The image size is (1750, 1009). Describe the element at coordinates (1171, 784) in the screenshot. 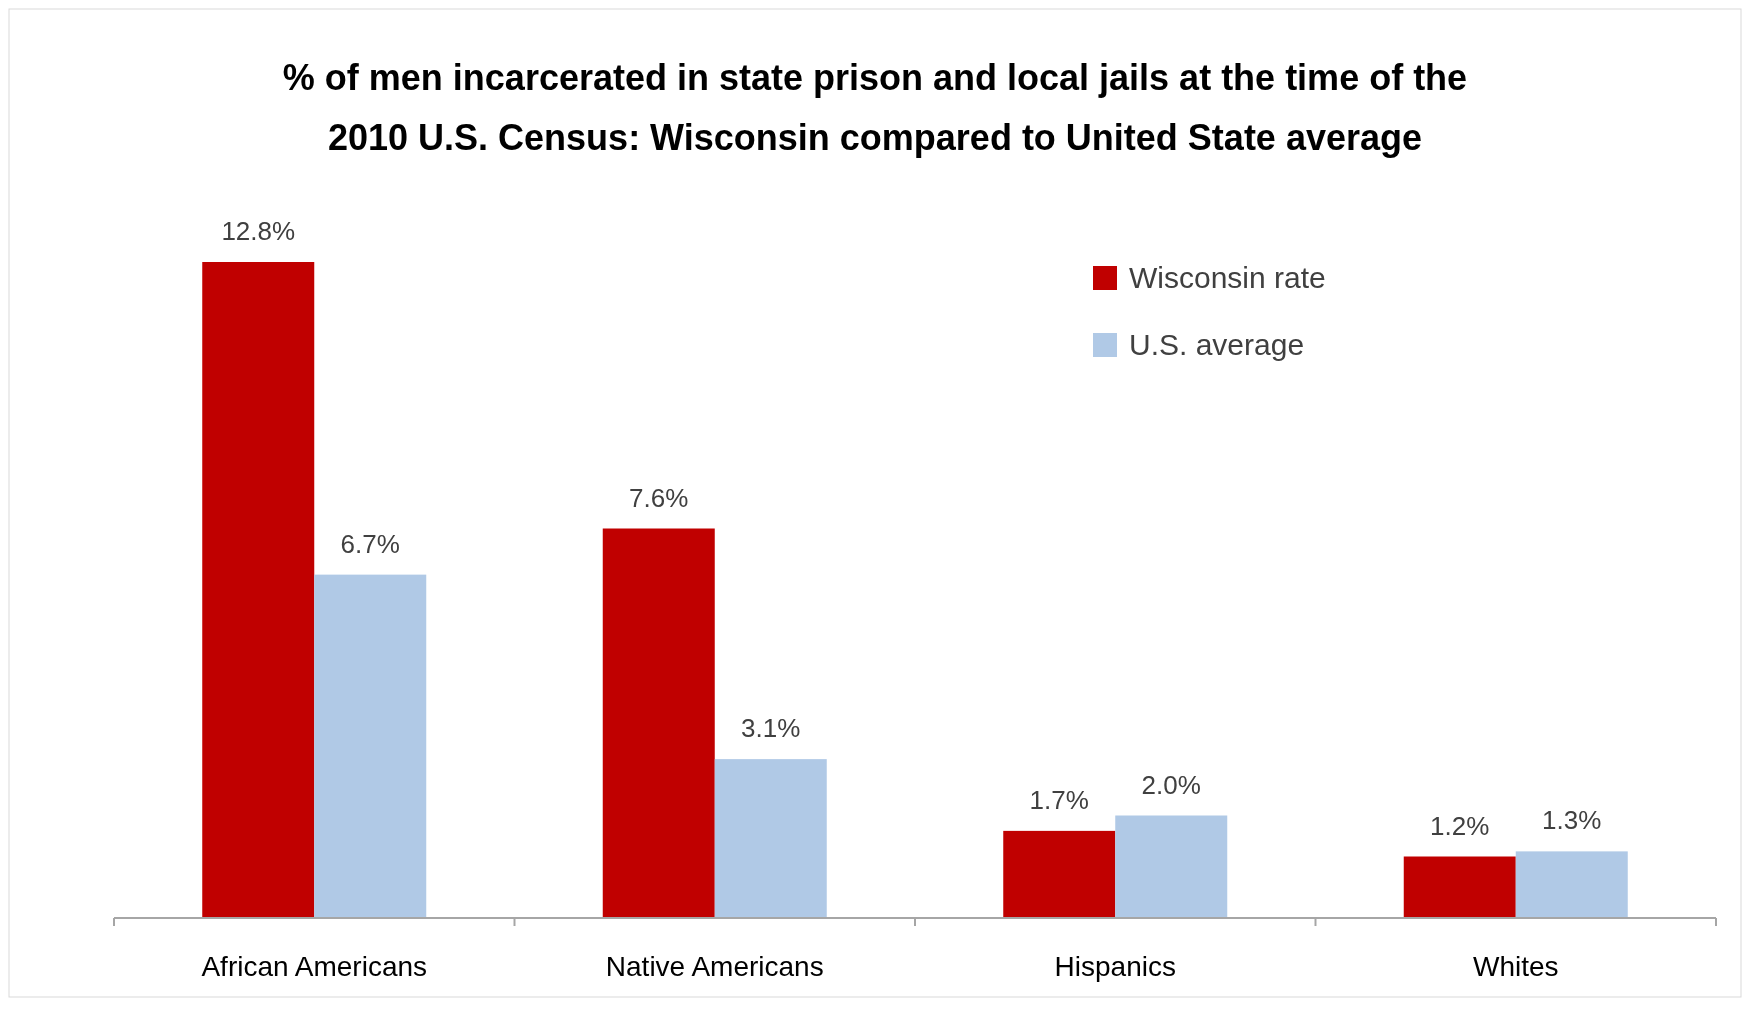

I see `data-label: 2.0%` at that location.